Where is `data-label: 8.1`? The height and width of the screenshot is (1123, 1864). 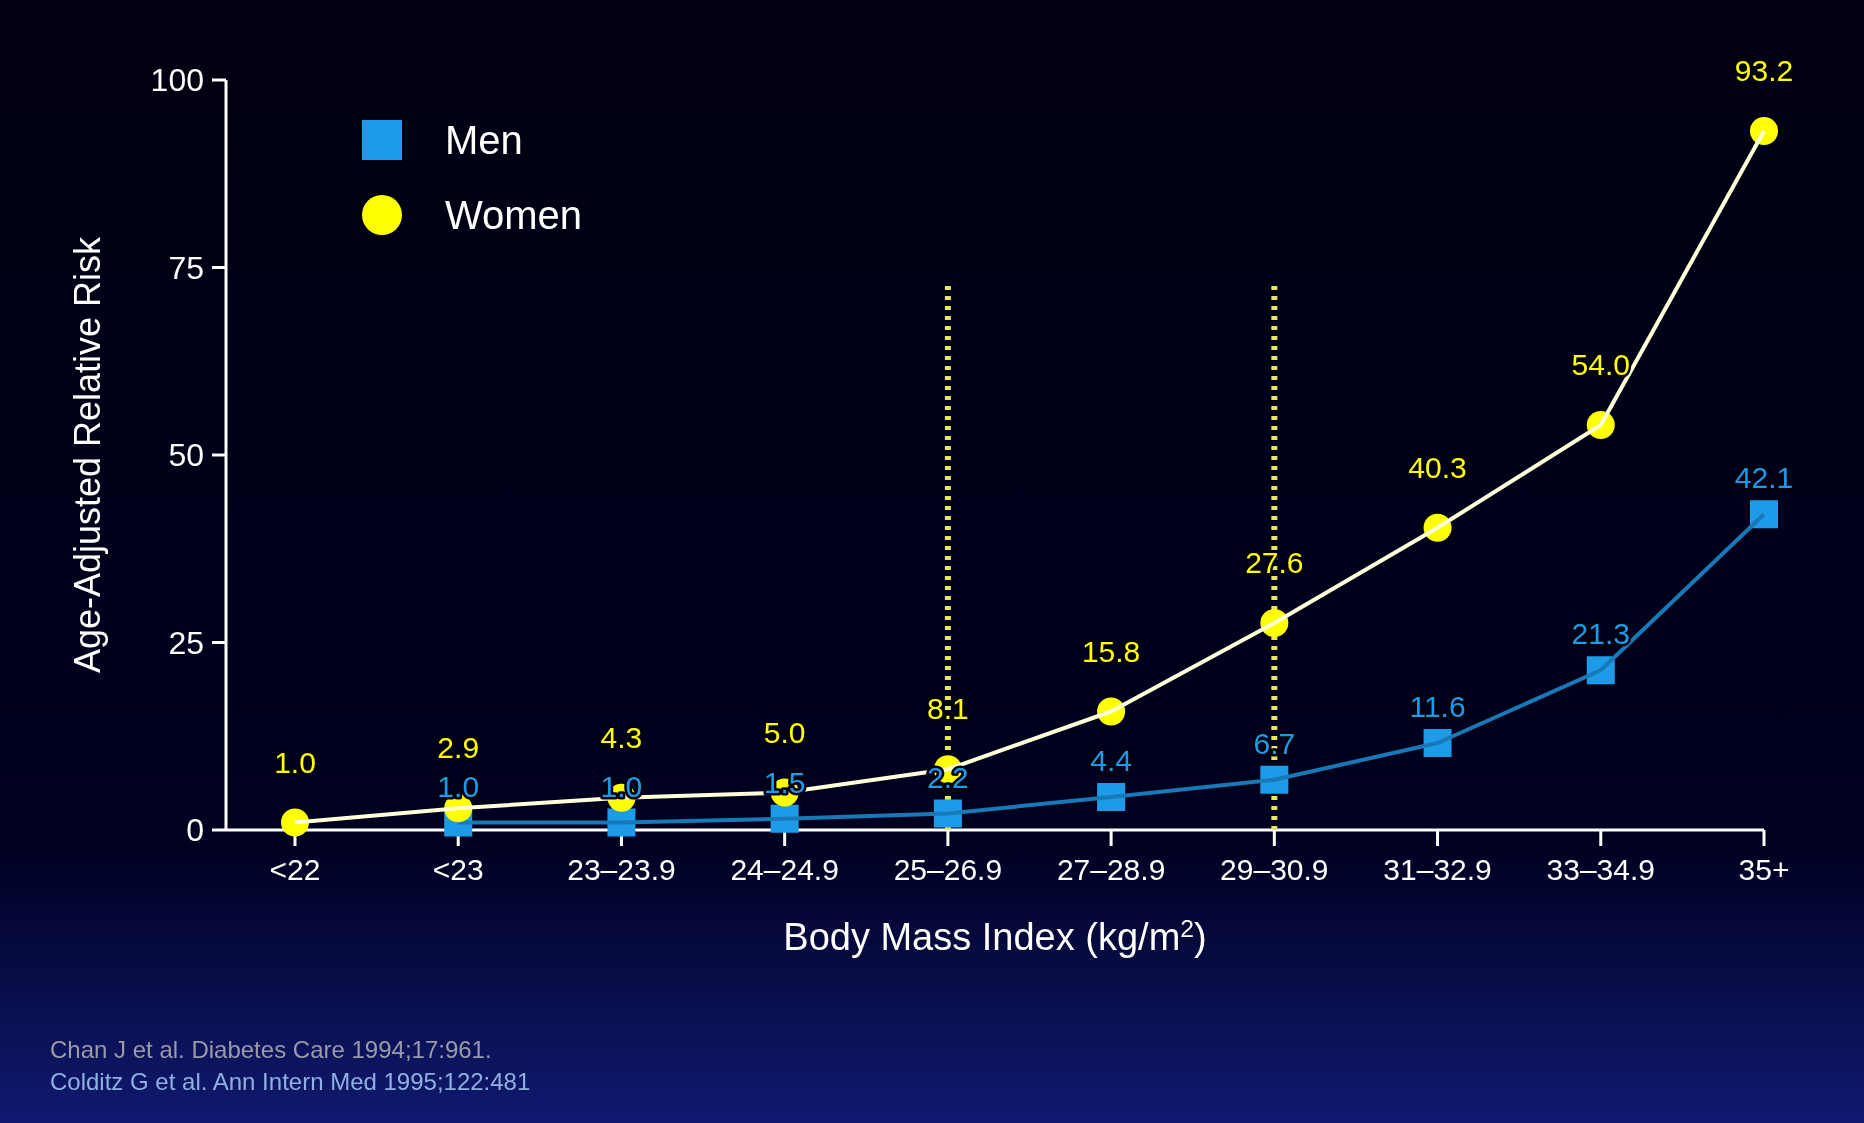 data-label: 8.1 is located at coordinates (948, 709).